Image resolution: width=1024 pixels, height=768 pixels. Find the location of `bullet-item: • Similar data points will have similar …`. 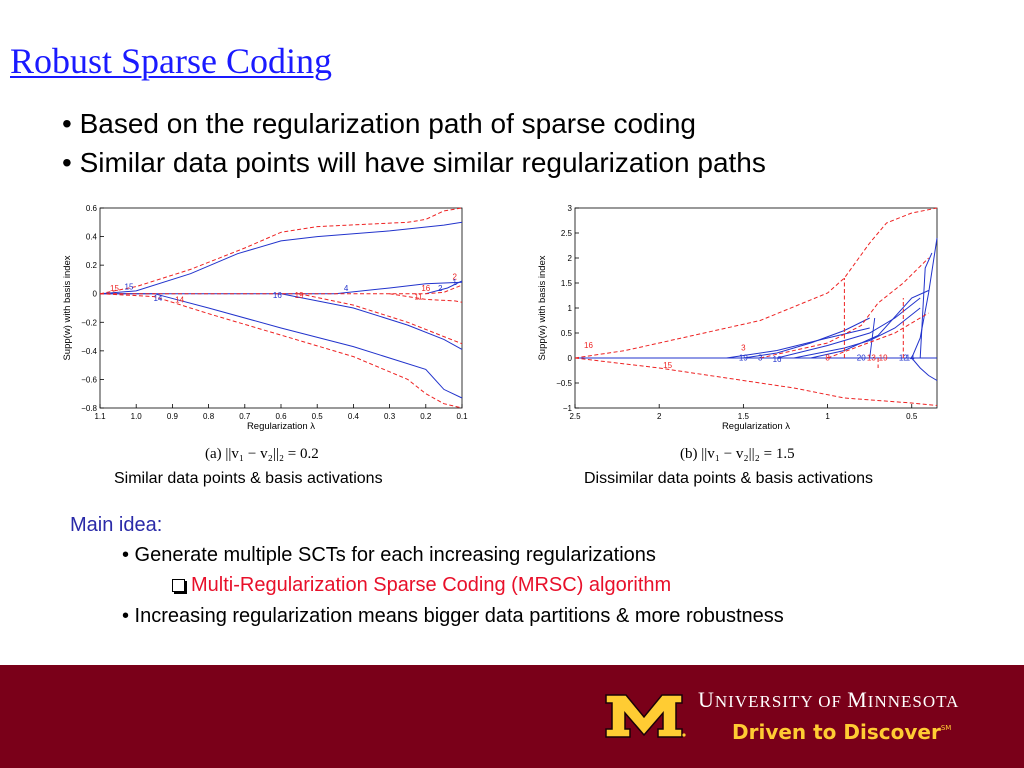

bullet-item: • Similar data points will have similar … is located at coordinates (414, 162).